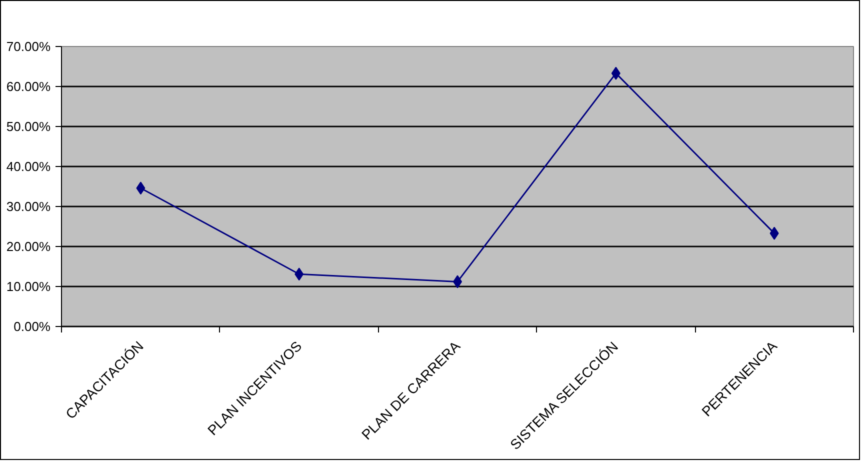  I want to click on y-tick-label: 50.00%, so click(28, 126).